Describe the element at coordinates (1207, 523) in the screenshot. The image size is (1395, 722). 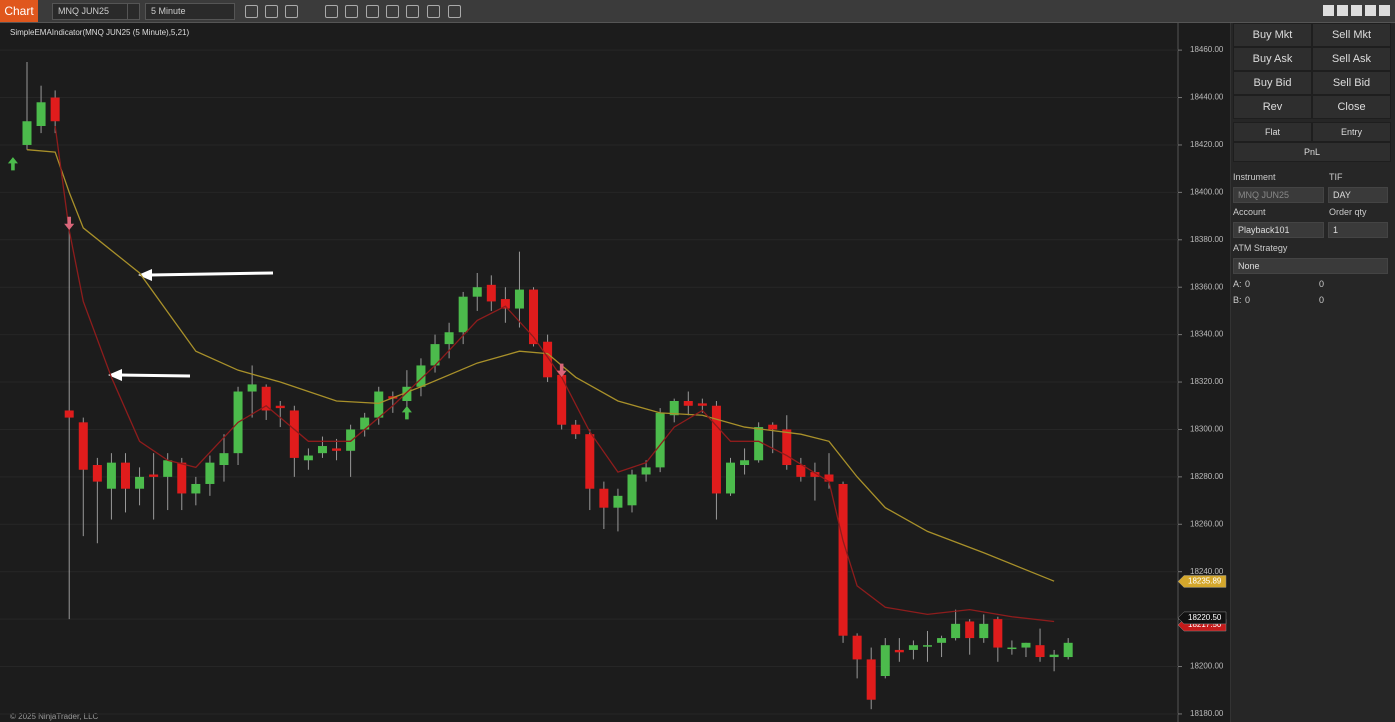
I see `y-tick-label: 18260.00` at that location.